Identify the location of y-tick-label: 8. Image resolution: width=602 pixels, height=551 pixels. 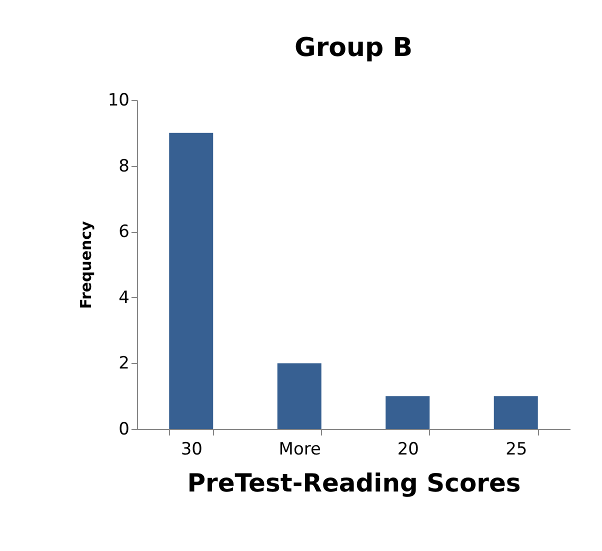
(124, 166).